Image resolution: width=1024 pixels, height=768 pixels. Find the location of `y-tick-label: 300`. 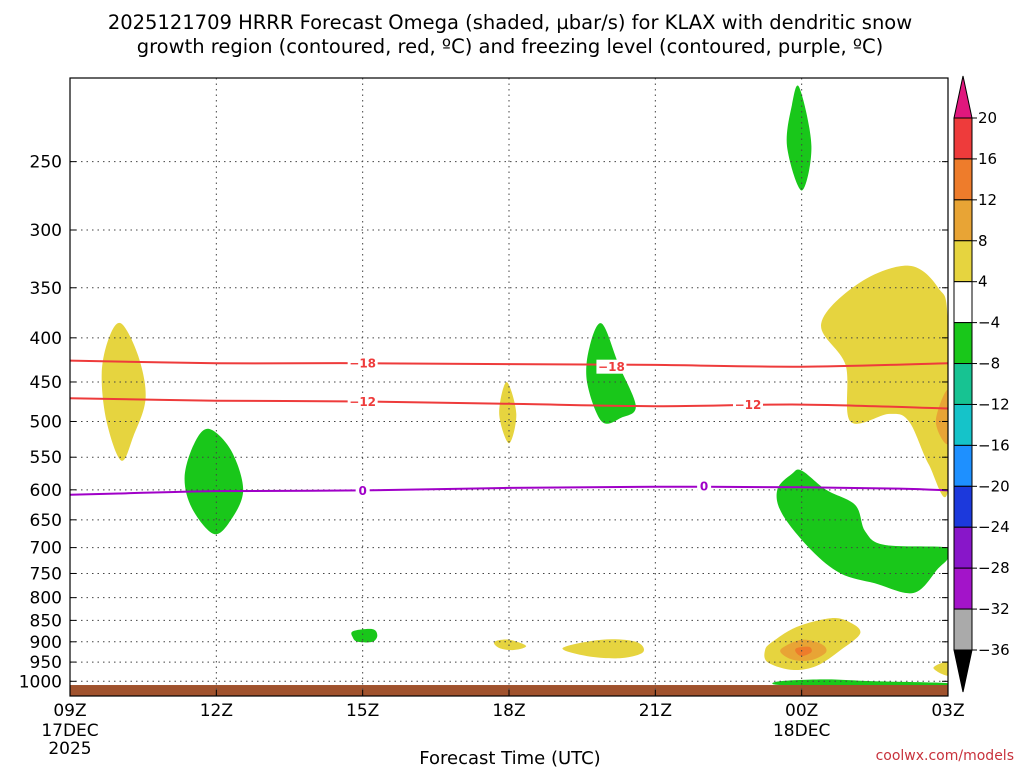

y-tick-label: 300 is located at coordinates (46, 231).